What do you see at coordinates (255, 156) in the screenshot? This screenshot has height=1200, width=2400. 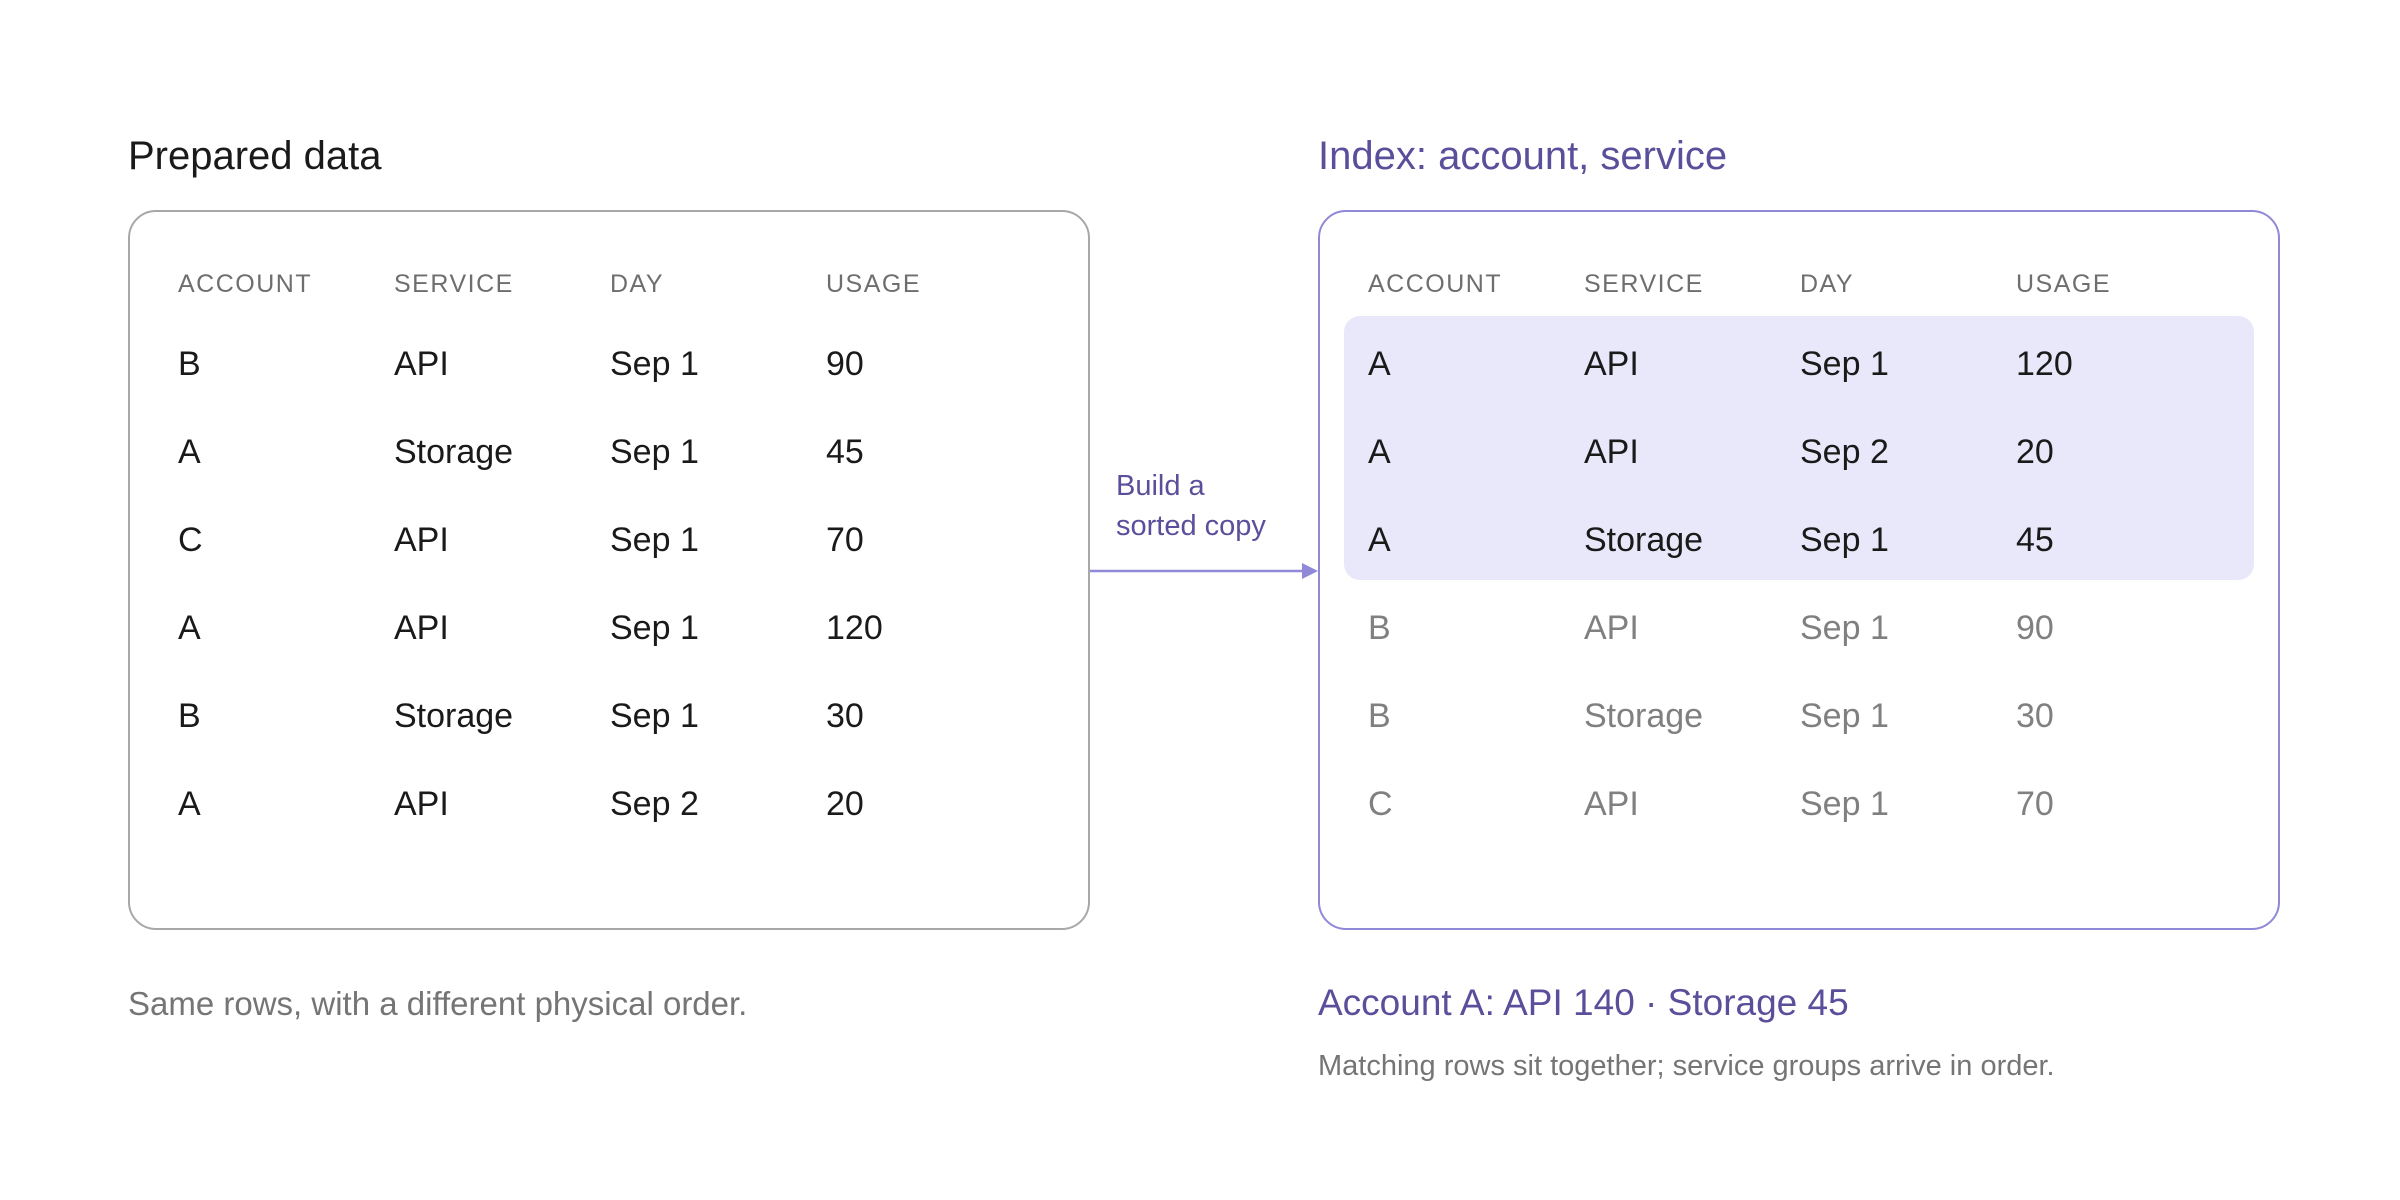 I see `prepared-data-title: Prepared data` at bounding box center [255, 156].